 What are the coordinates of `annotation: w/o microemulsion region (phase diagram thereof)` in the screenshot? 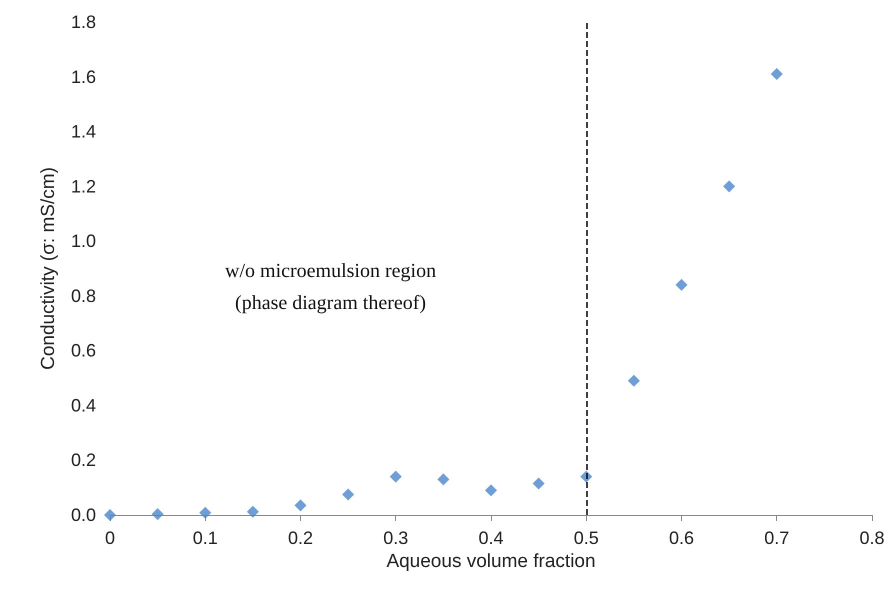 It's located at (330, 287).